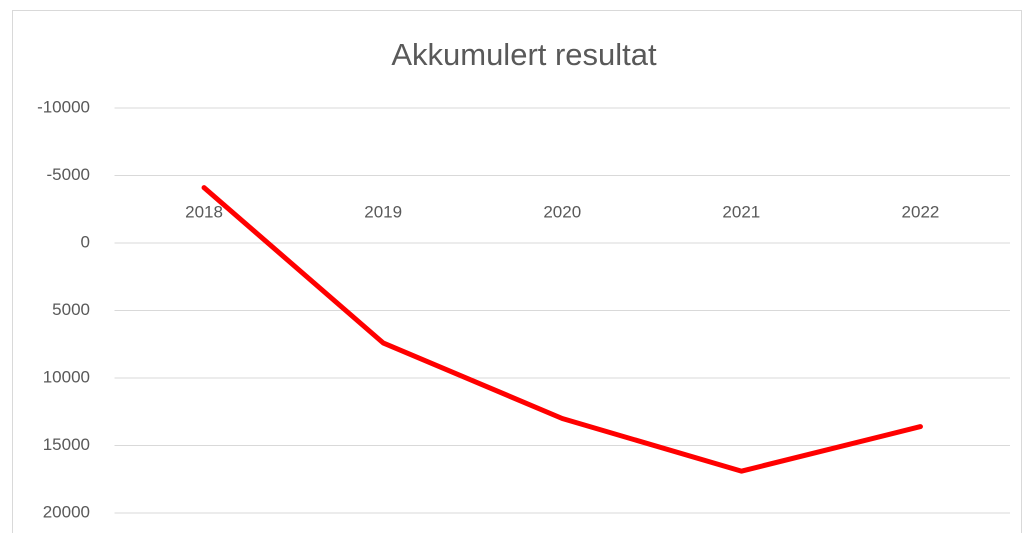 The width and height of the screenshot is (1024, 533). I want to click on y-tick-label: 5000, so click(71, 309).